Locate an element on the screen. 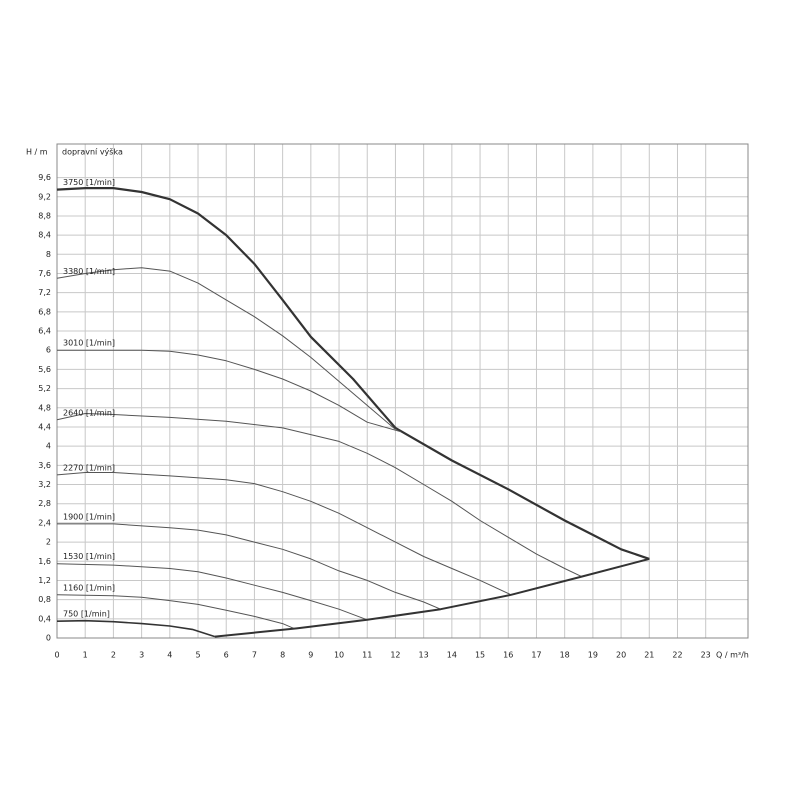 The height and width of the screenshot is (800, 800). curve-label: 750 [1/min] is located at coordinates (86, 614).